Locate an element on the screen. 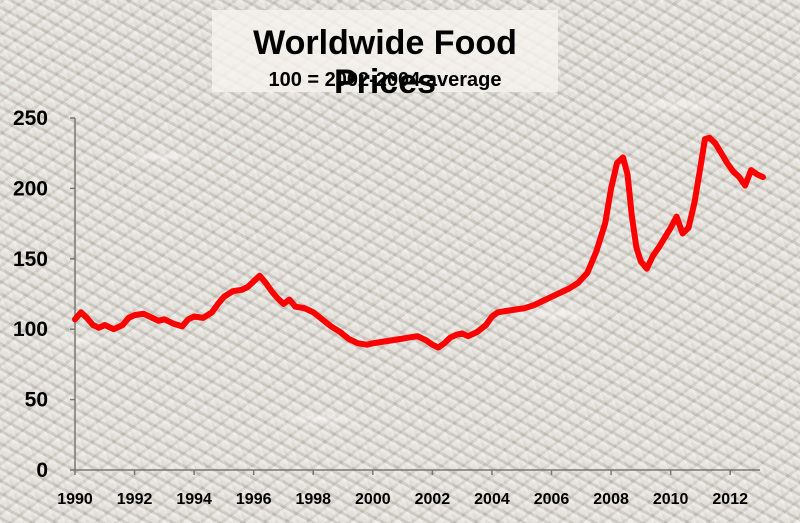  chart-subtitle: 100 = 2002-2004 average is located at coordinates (385, 80).